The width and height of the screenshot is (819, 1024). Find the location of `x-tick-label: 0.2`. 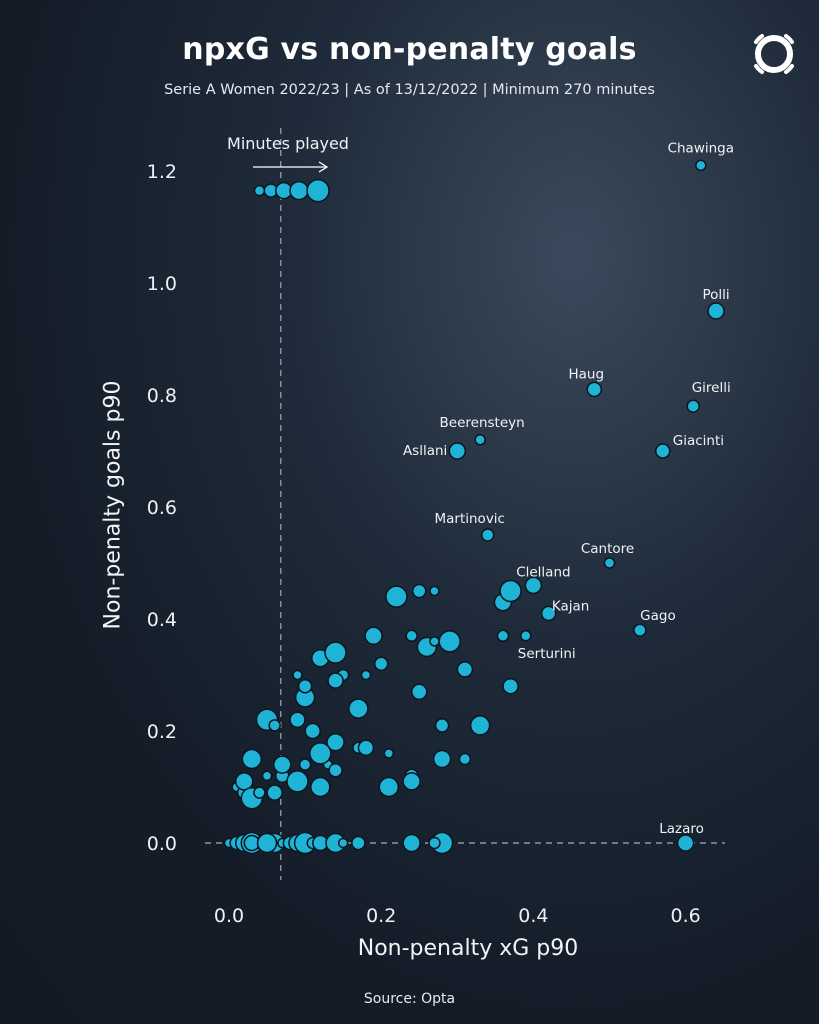

x-tick-label: 0.2 is located at coordinates (381, 916).